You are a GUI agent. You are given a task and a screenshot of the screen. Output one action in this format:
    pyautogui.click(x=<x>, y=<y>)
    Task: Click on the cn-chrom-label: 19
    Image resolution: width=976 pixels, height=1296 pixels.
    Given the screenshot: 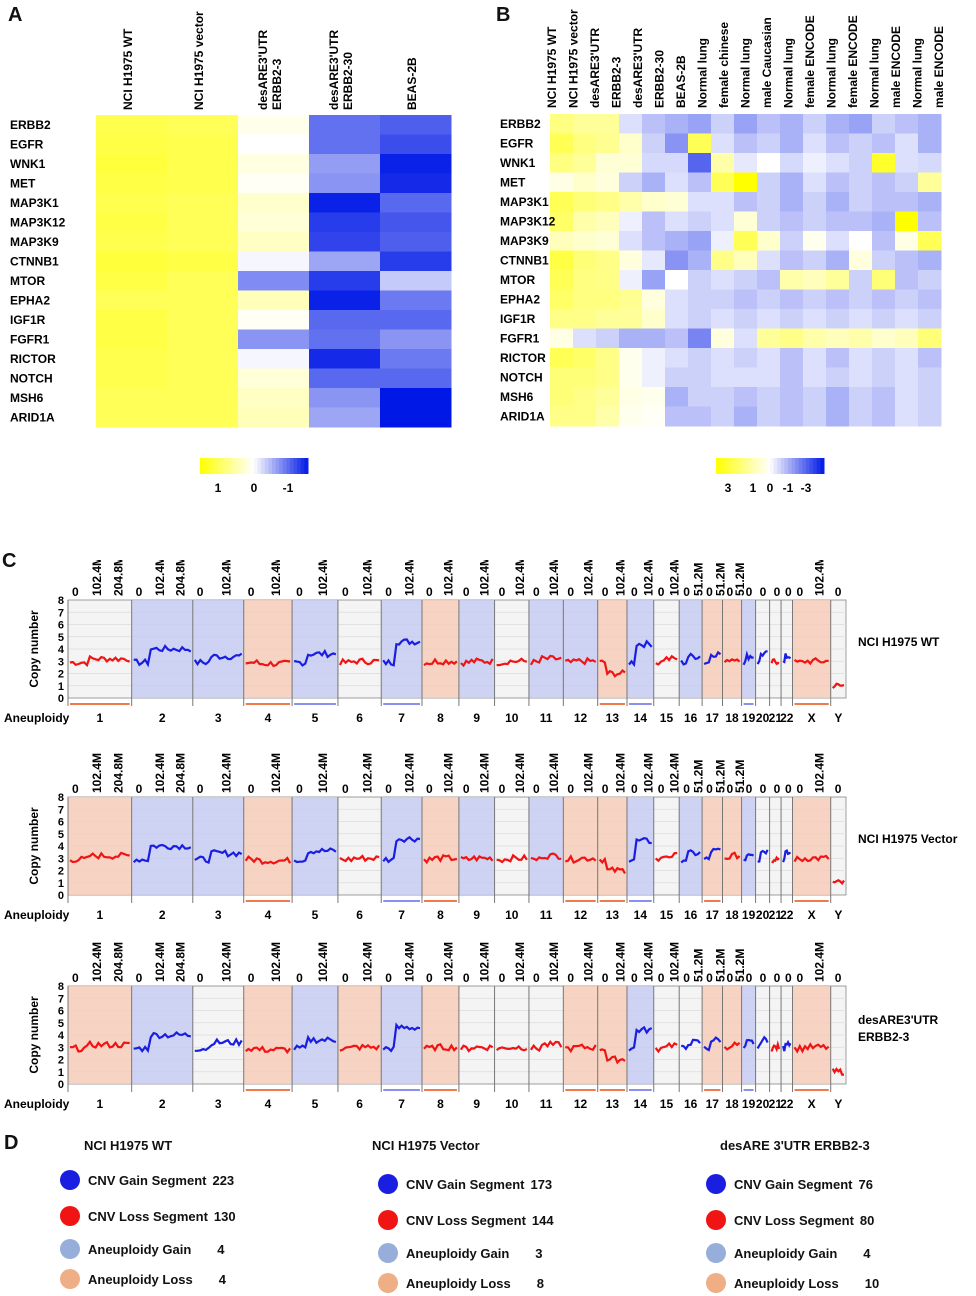 What is the action you would take?
    pyautogui.click(x=749, y=1104)
    